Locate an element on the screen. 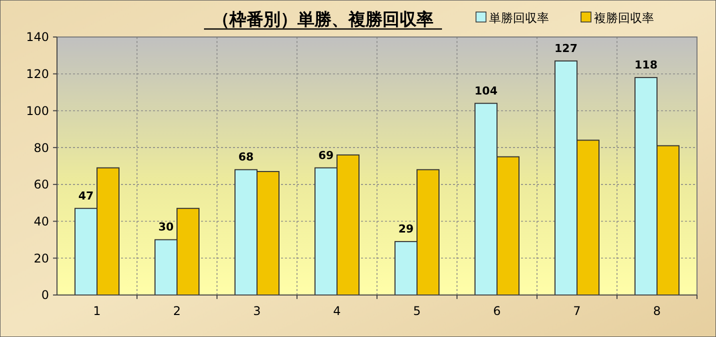 This screenshot has width=716, height=337. data-label: 118 is located at coordinates (646, 65).